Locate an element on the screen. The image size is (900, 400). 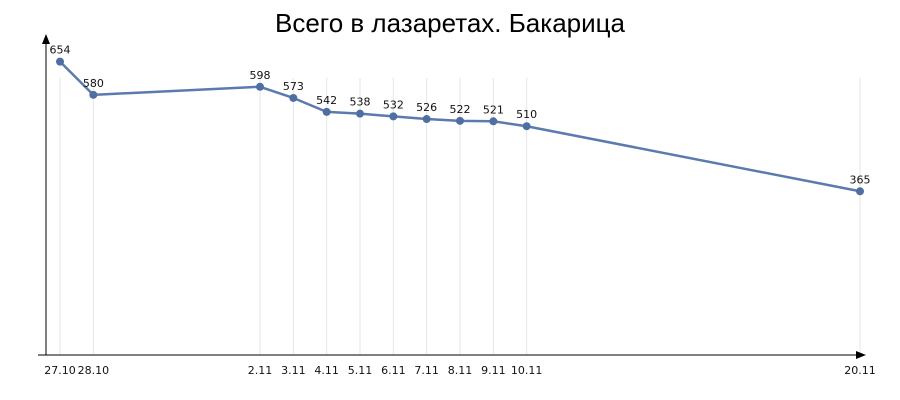
x-tick-label: 7.11 is located at coordinates (426, 370).